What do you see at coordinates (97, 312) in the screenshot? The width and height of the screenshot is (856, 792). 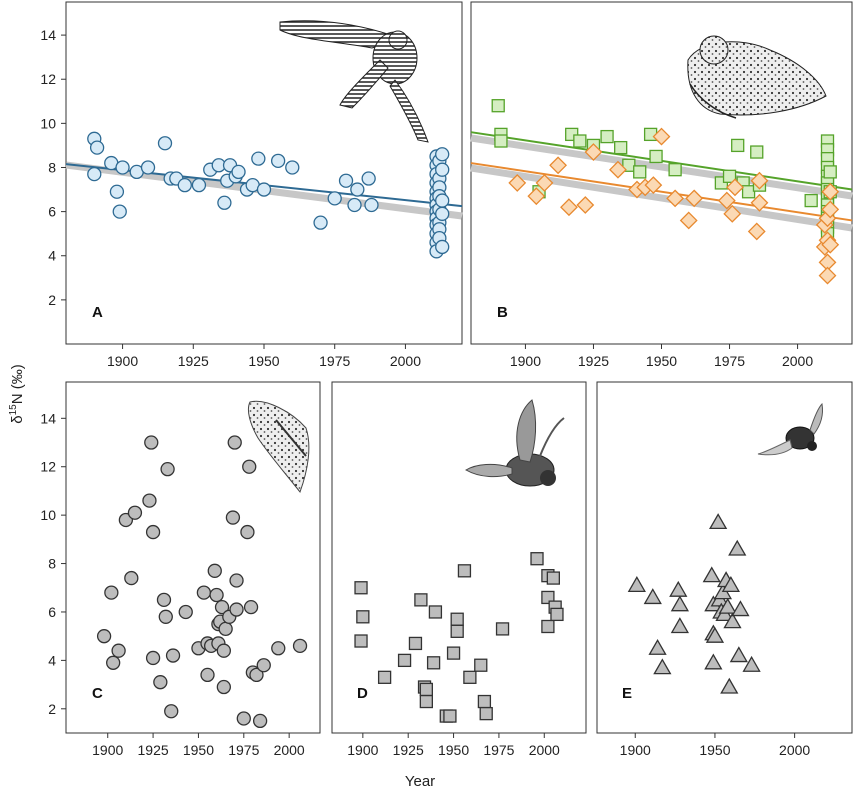 I see `panel-a-label: A` at bounding box center [97, 312].